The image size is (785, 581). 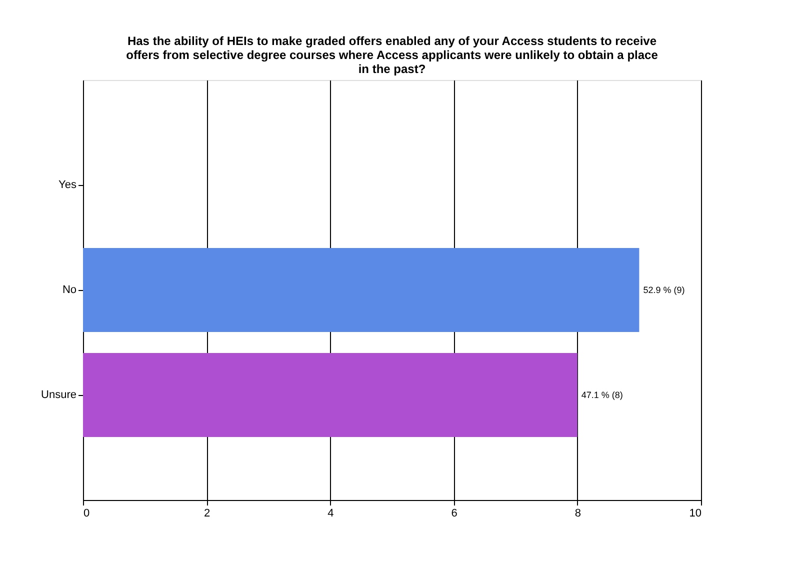 I want to click on x-tick-label: 10, so click(x=695, y=514).